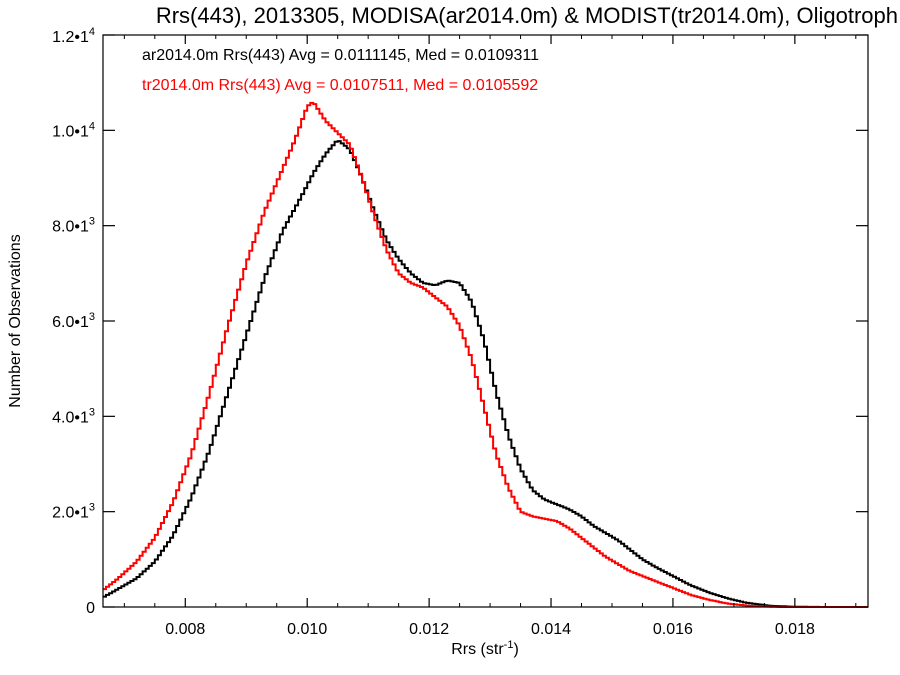 The image size is (900, 675). Describe the element at coordinates (795, 629) in the screenshot. I see `x-tick-label-5: 0.018` at that location.